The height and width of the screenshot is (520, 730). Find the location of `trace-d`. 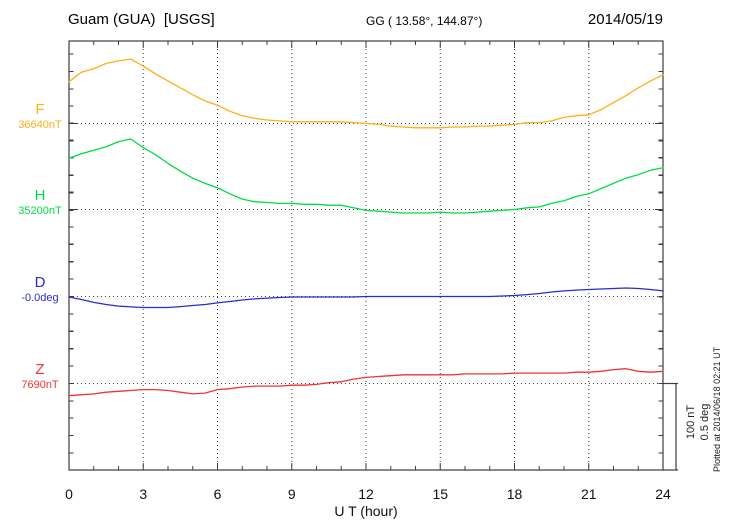

trace-d is located at coordinates (366, 298).